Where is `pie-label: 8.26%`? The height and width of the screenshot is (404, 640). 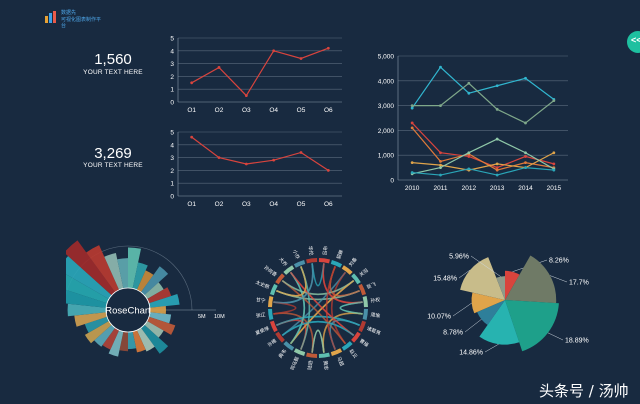
pie-label: 8.26% is located at coordinates (559, 261).